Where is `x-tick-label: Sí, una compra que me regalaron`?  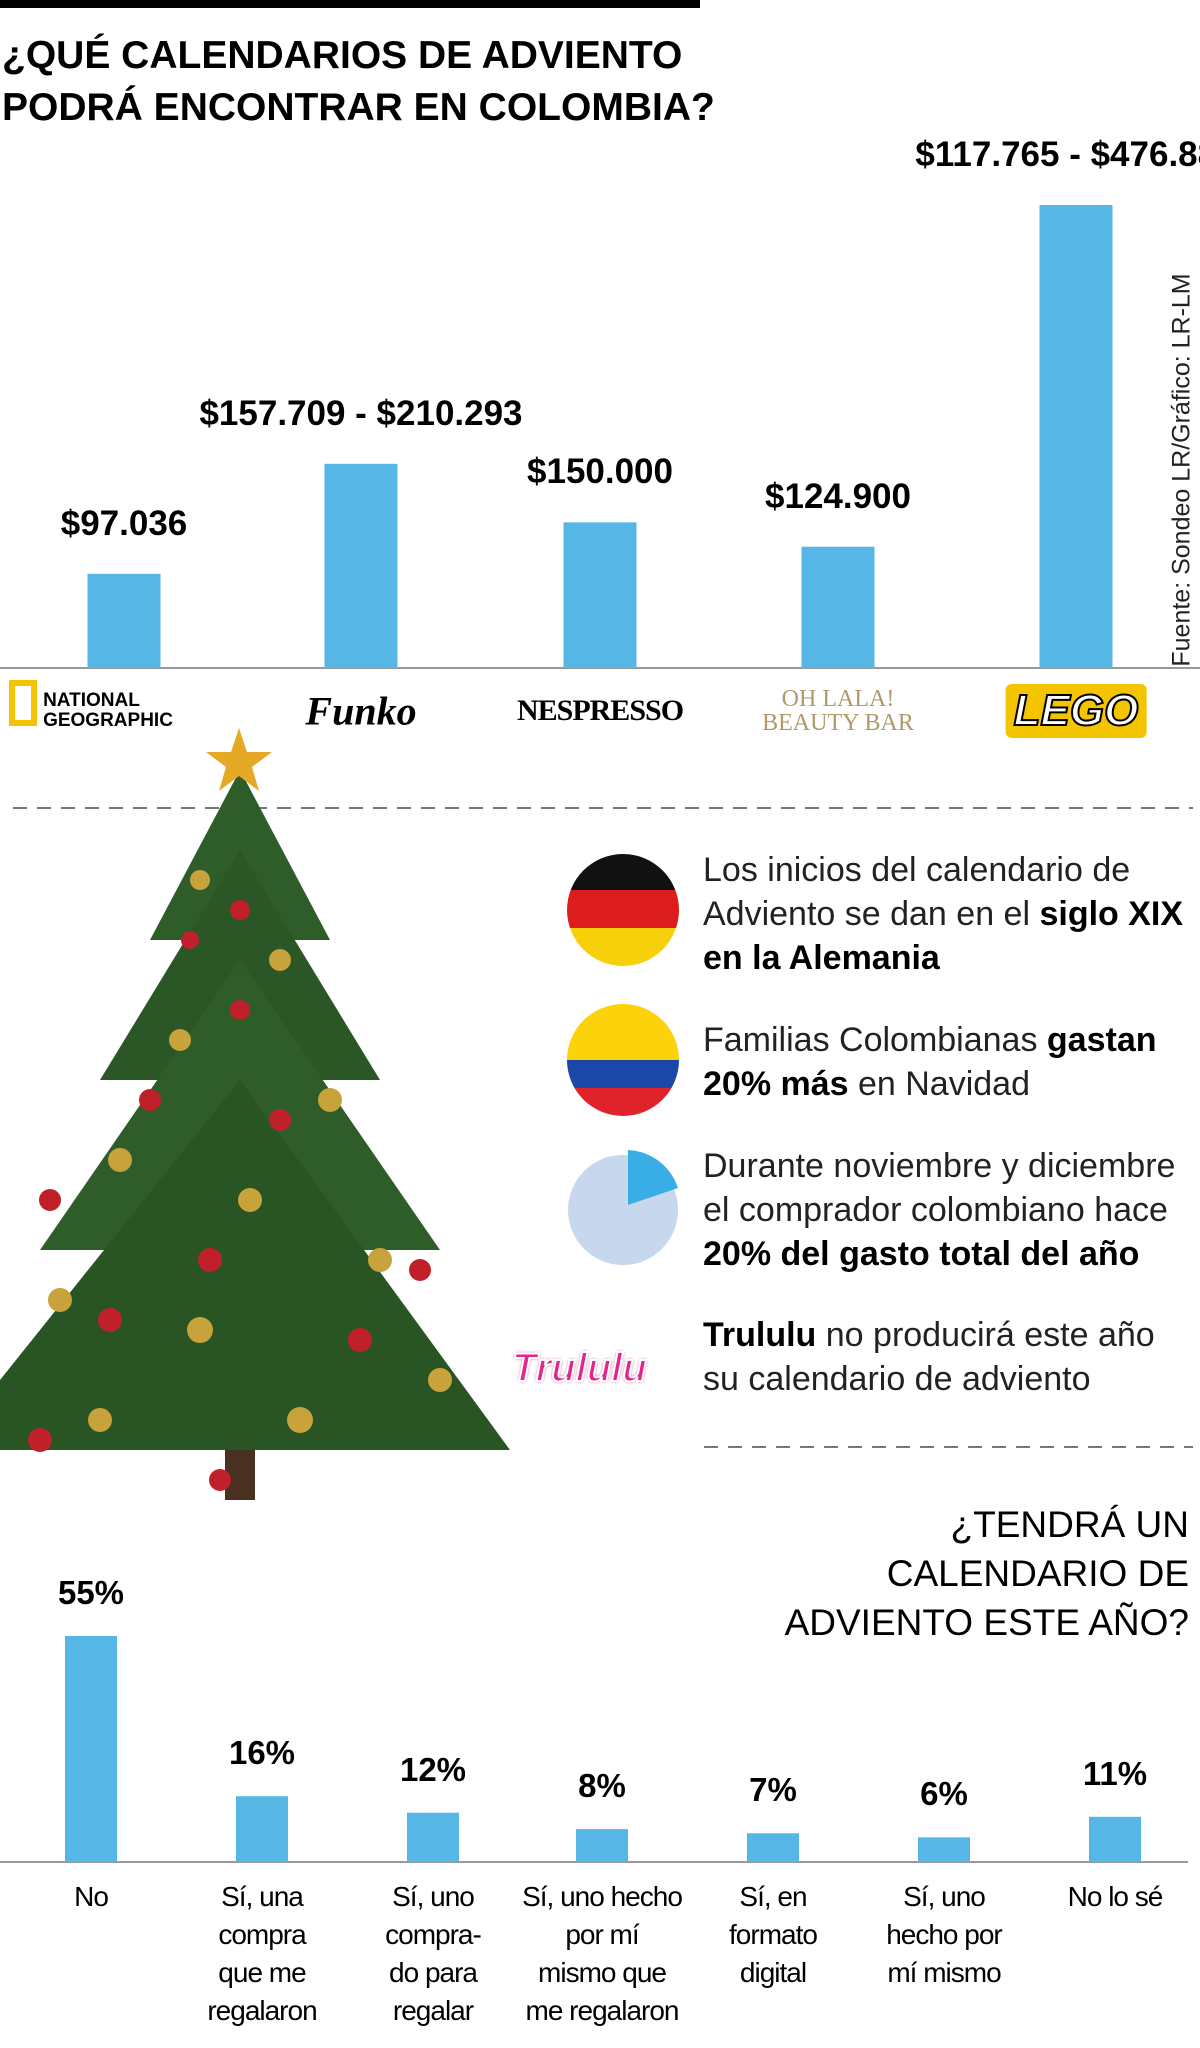 x-tick-label: Sí, una compra que me regalaron is located at coordinates (262, 1953).